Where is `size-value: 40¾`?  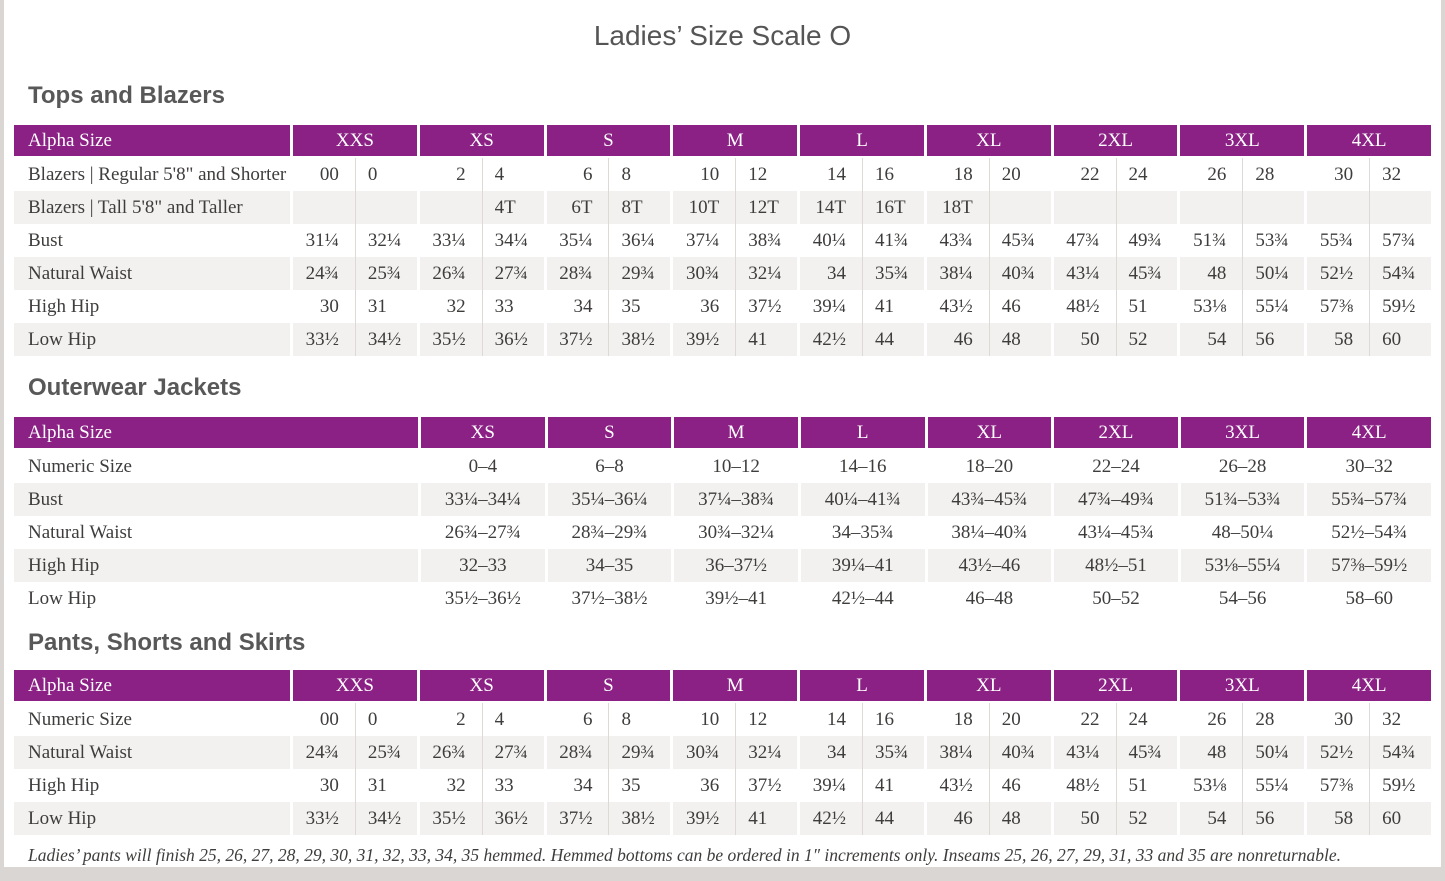
size-value: 40¾ is located at coordinates (1019, 752).